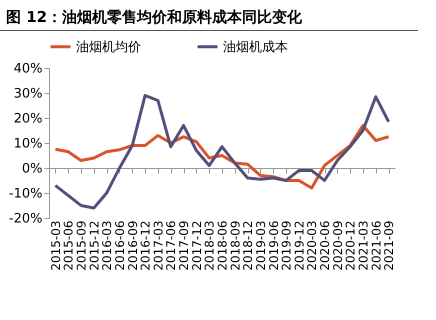 This screenshot has width=436, height=320. I want to click on y-tick-label: -10%, so click(25, 194).